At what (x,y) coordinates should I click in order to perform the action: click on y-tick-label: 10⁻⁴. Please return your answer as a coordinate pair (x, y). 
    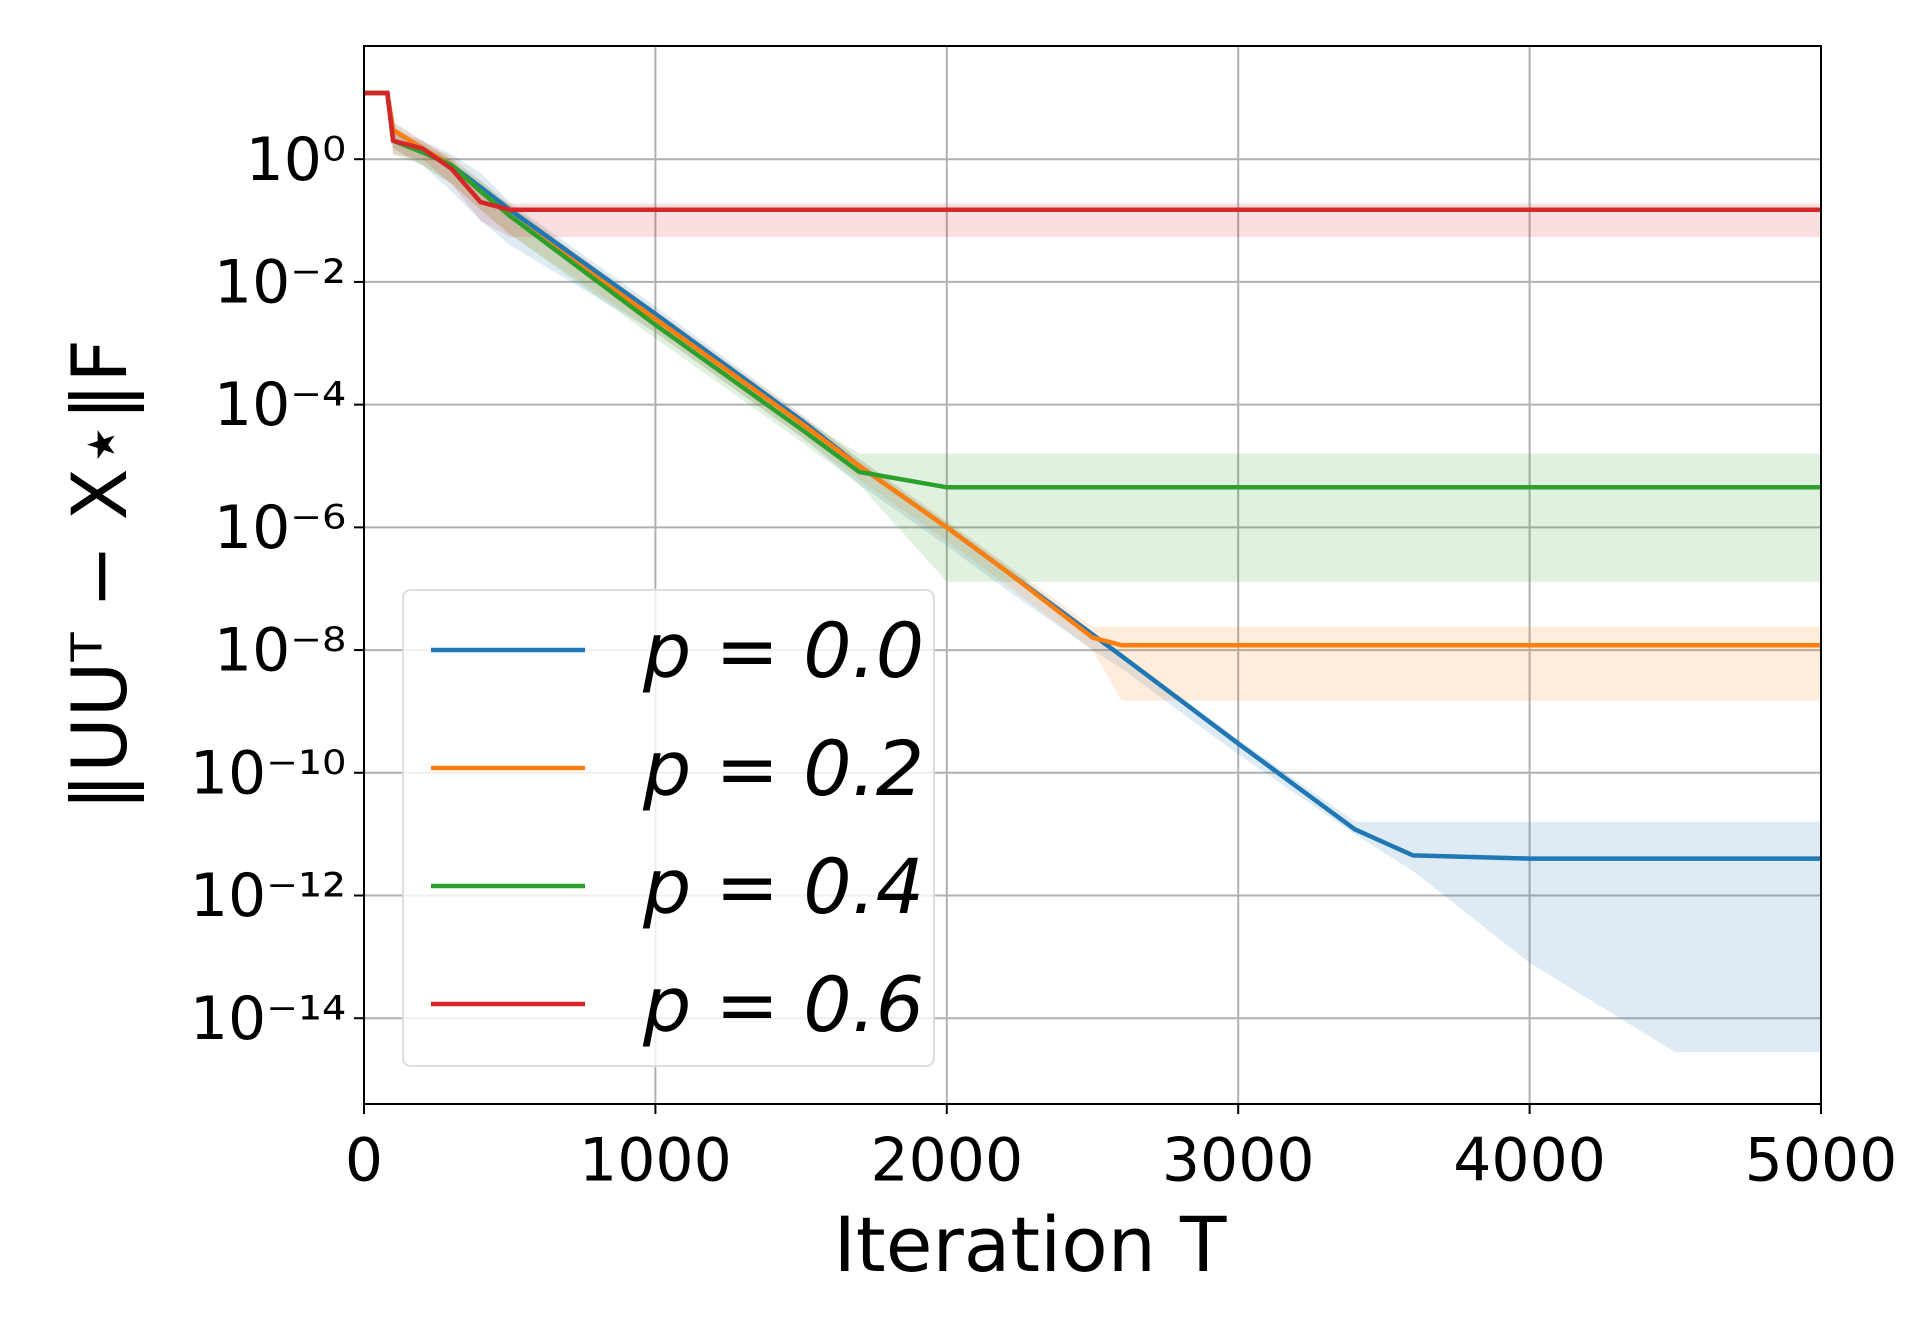
    Looking at the image, I should click on (280, 405).